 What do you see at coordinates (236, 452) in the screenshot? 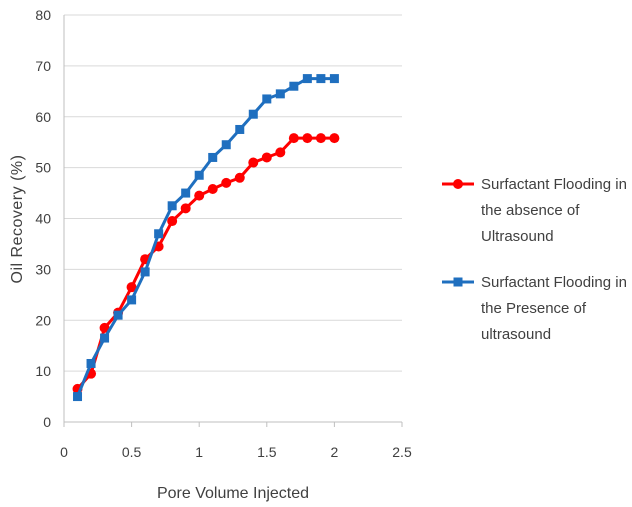
I see `x-tick-labels: 0 0.5 1 1.5 2 2.5` at bounding box center [236, 452].